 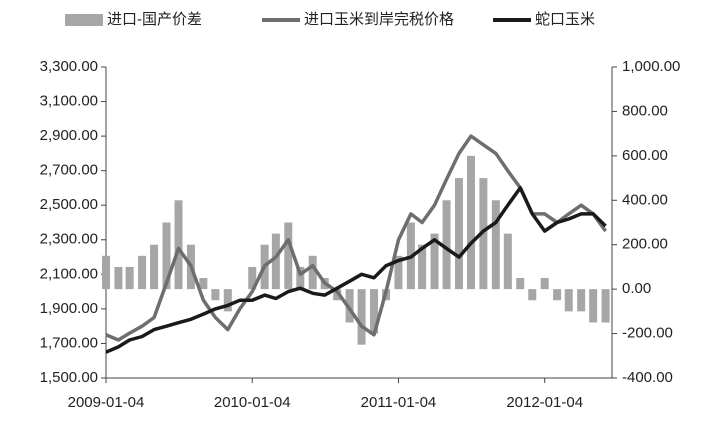 What do you see at coordinates (106, 402) in the screenshot?
I see `x-tick-label: 2009-01-04` at bounding box center [106, 402].